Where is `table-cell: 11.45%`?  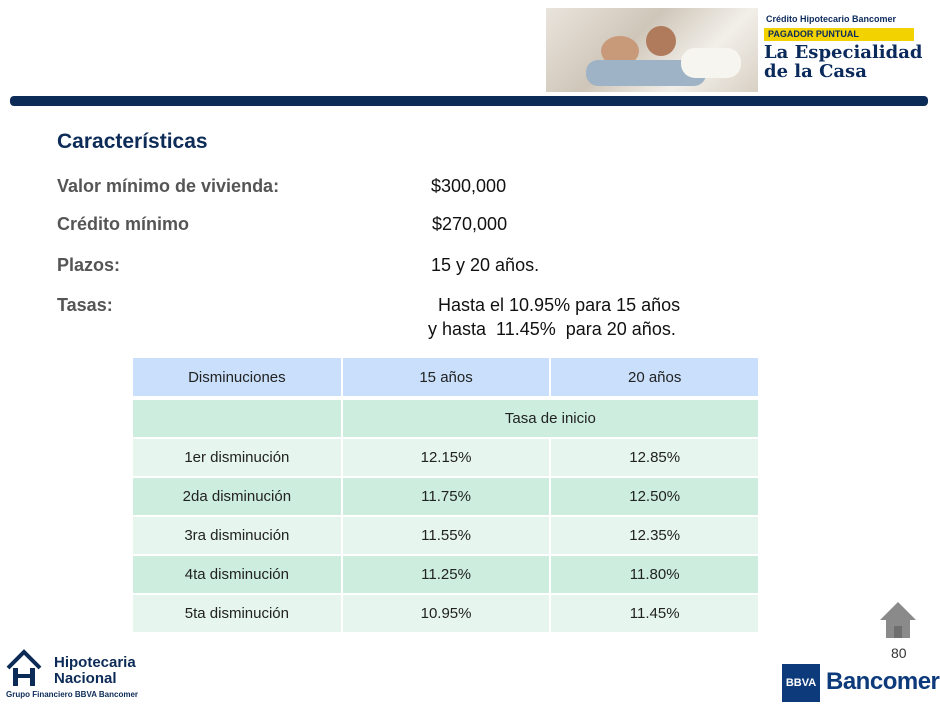 table-cell: 11.45% is located at coordinates (655, 614).